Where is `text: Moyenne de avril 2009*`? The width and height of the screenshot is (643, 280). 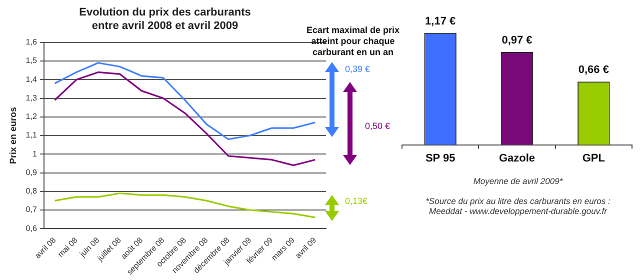
text: Moyenne de avril 2009* is located at coordinates (518, 181).